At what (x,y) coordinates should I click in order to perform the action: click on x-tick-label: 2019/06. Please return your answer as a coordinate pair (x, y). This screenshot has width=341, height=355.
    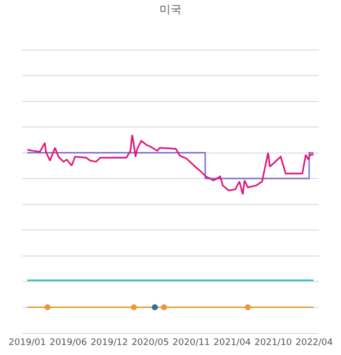
    Looking at the image, I should click on (69, 343).